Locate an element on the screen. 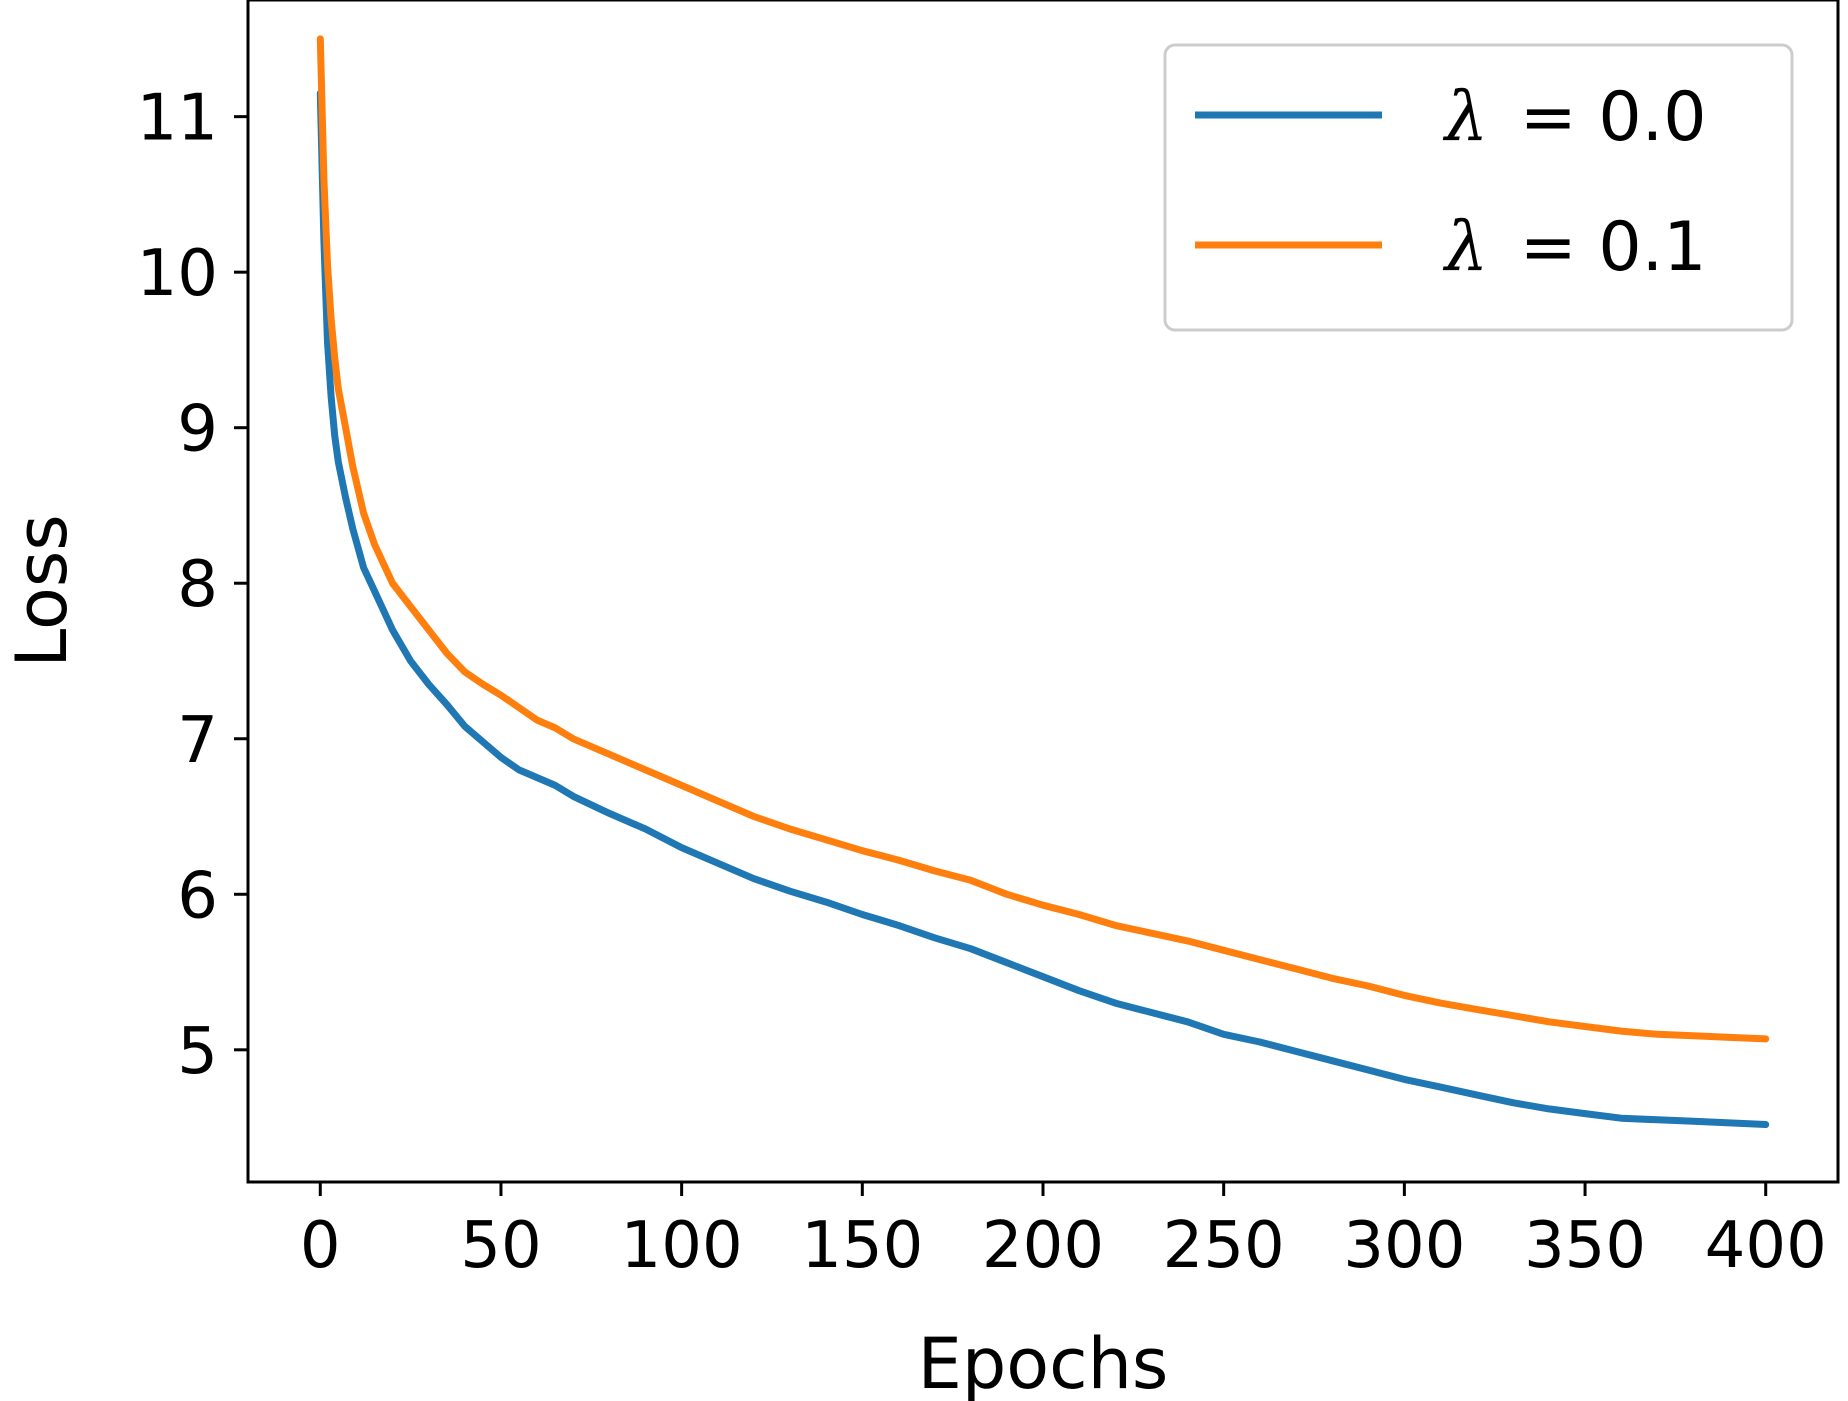  y-tick-label: 9 is located at coordinates (197, 430).